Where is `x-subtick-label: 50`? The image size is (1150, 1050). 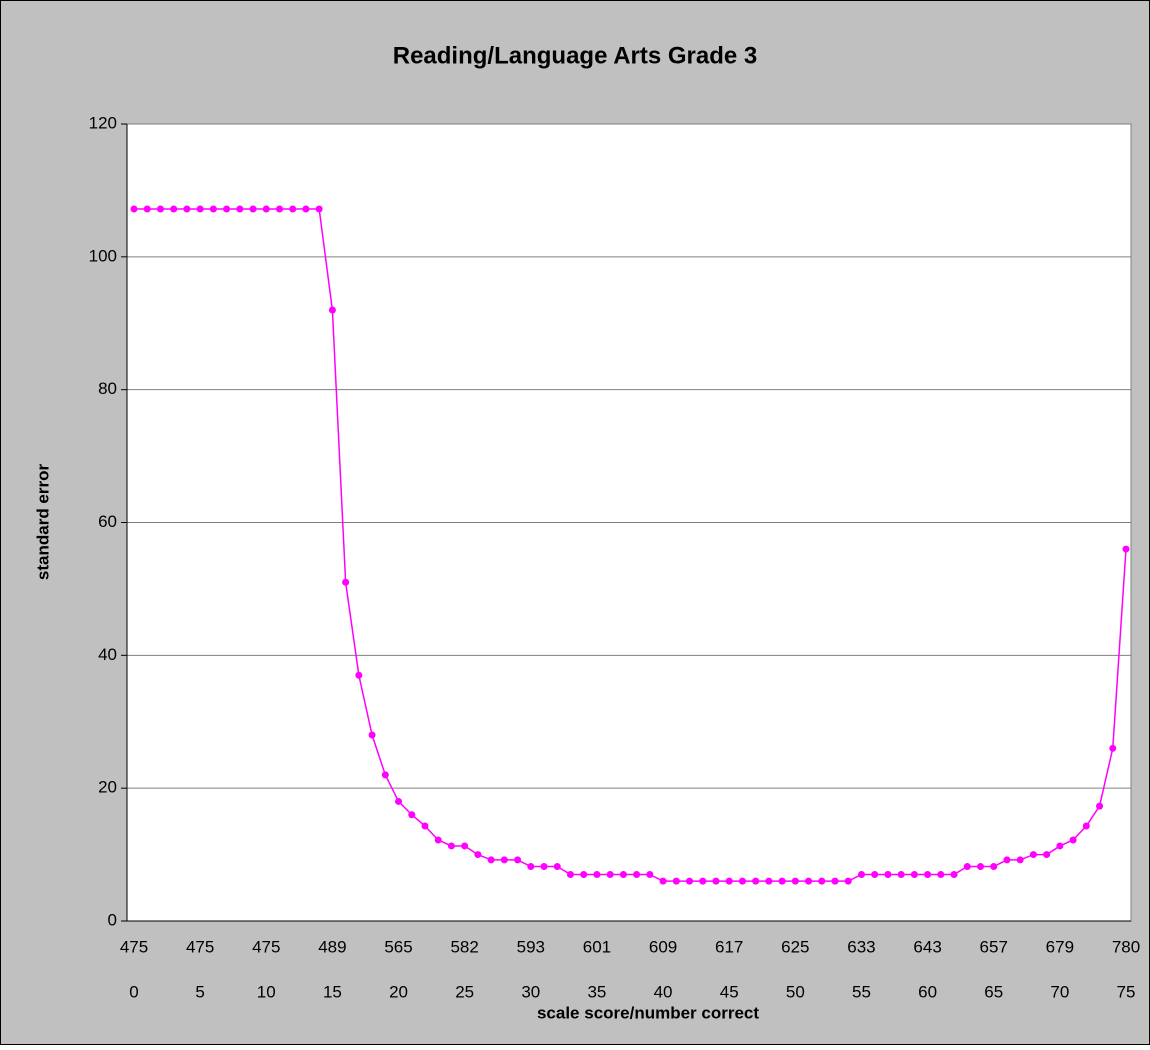 x-subtick-label: 50 is located at coordinates (795, 991).